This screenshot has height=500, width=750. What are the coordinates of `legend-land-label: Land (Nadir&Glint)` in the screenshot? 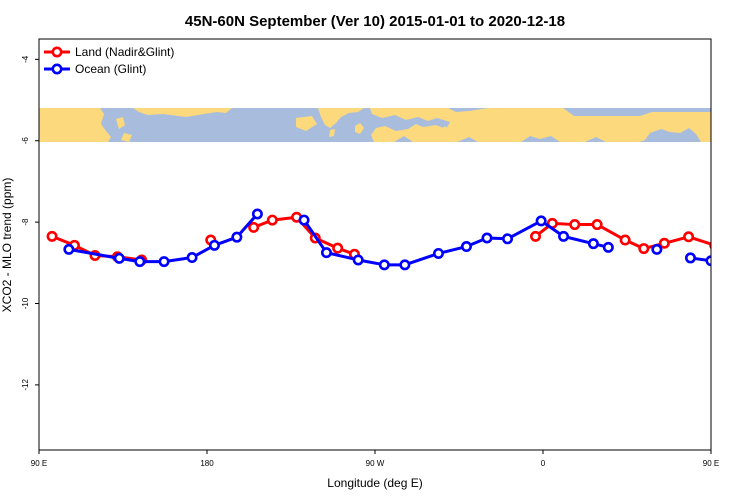 It's located at (124, 52).